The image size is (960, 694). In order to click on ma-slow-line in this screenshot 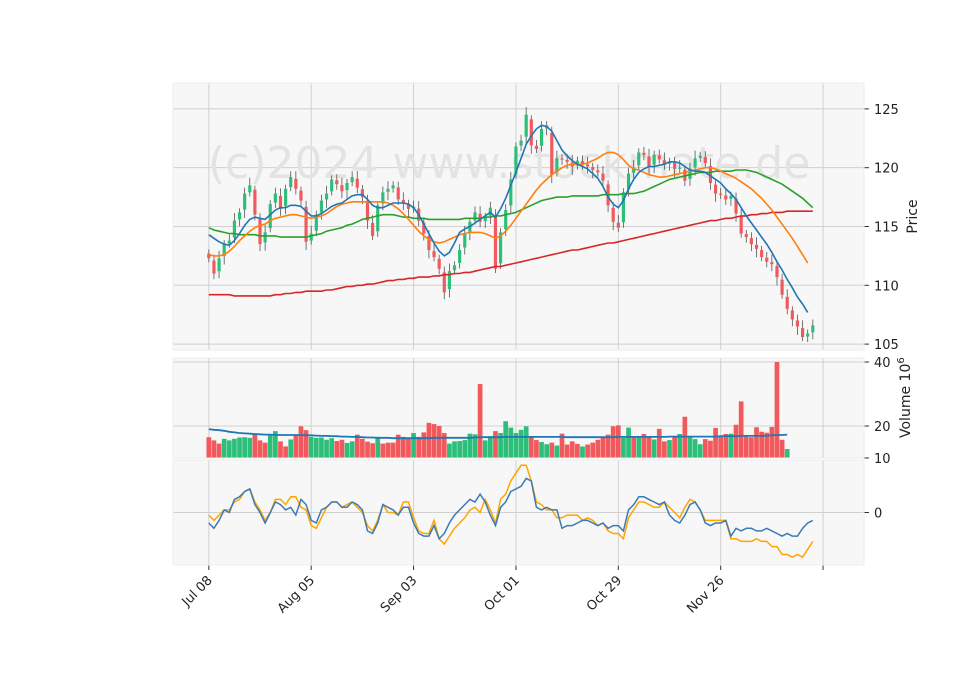, I will do `click(511, 203)`.